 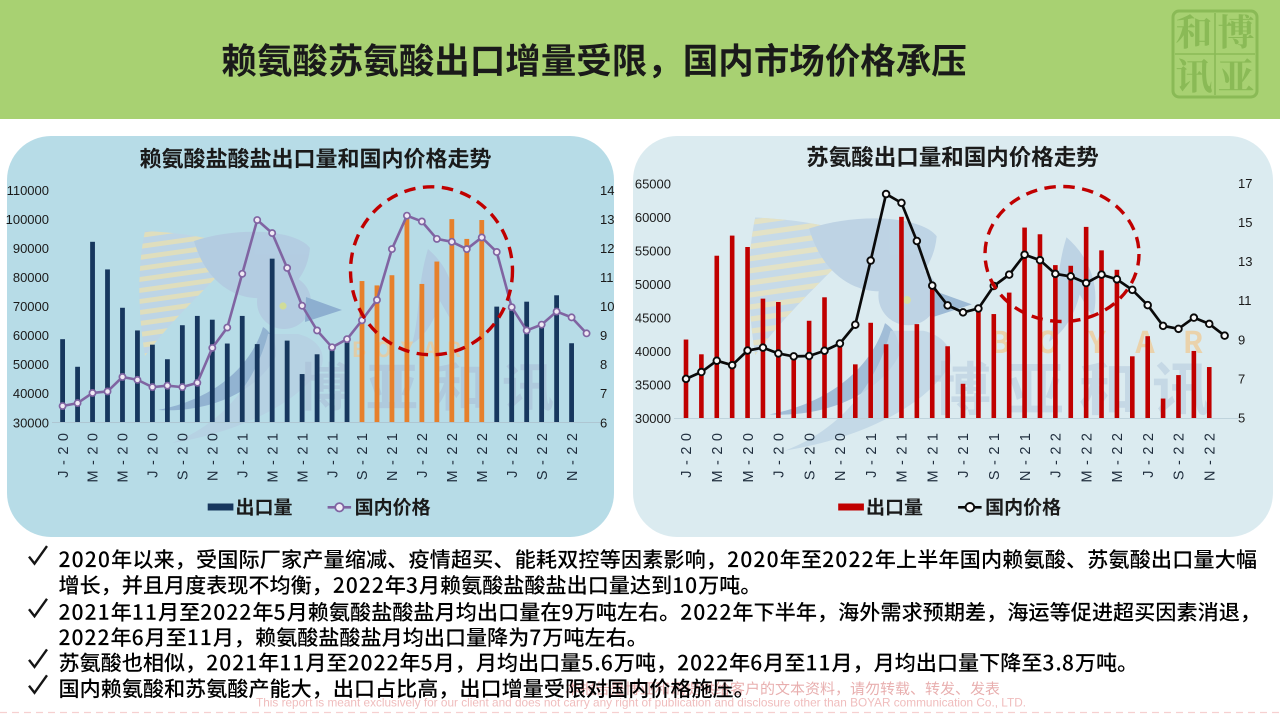 What do you see at coordinates (653, 183) in the screenshot?
I see `svg-text: 65000` at bounding box center [653, 183].